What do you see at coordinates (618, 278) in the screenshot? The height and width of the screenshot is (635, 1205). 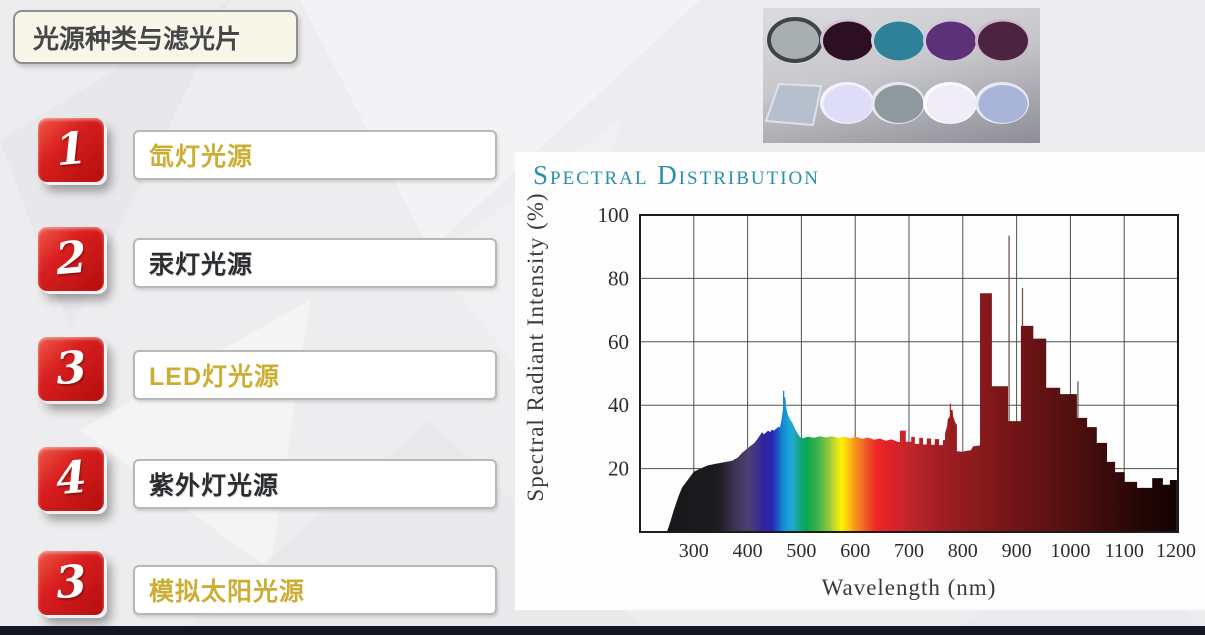 I see `y-tick: 80` at bounding box center [618, 278].